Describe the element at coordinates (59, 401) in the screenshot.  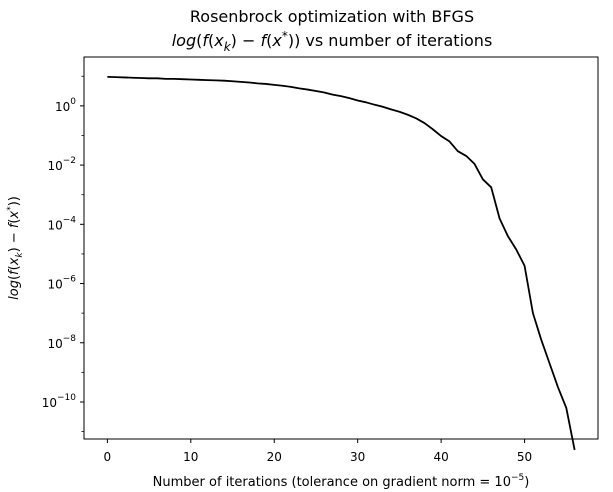
I see `y-tick-label: 10⁻¹⁰` at that location.